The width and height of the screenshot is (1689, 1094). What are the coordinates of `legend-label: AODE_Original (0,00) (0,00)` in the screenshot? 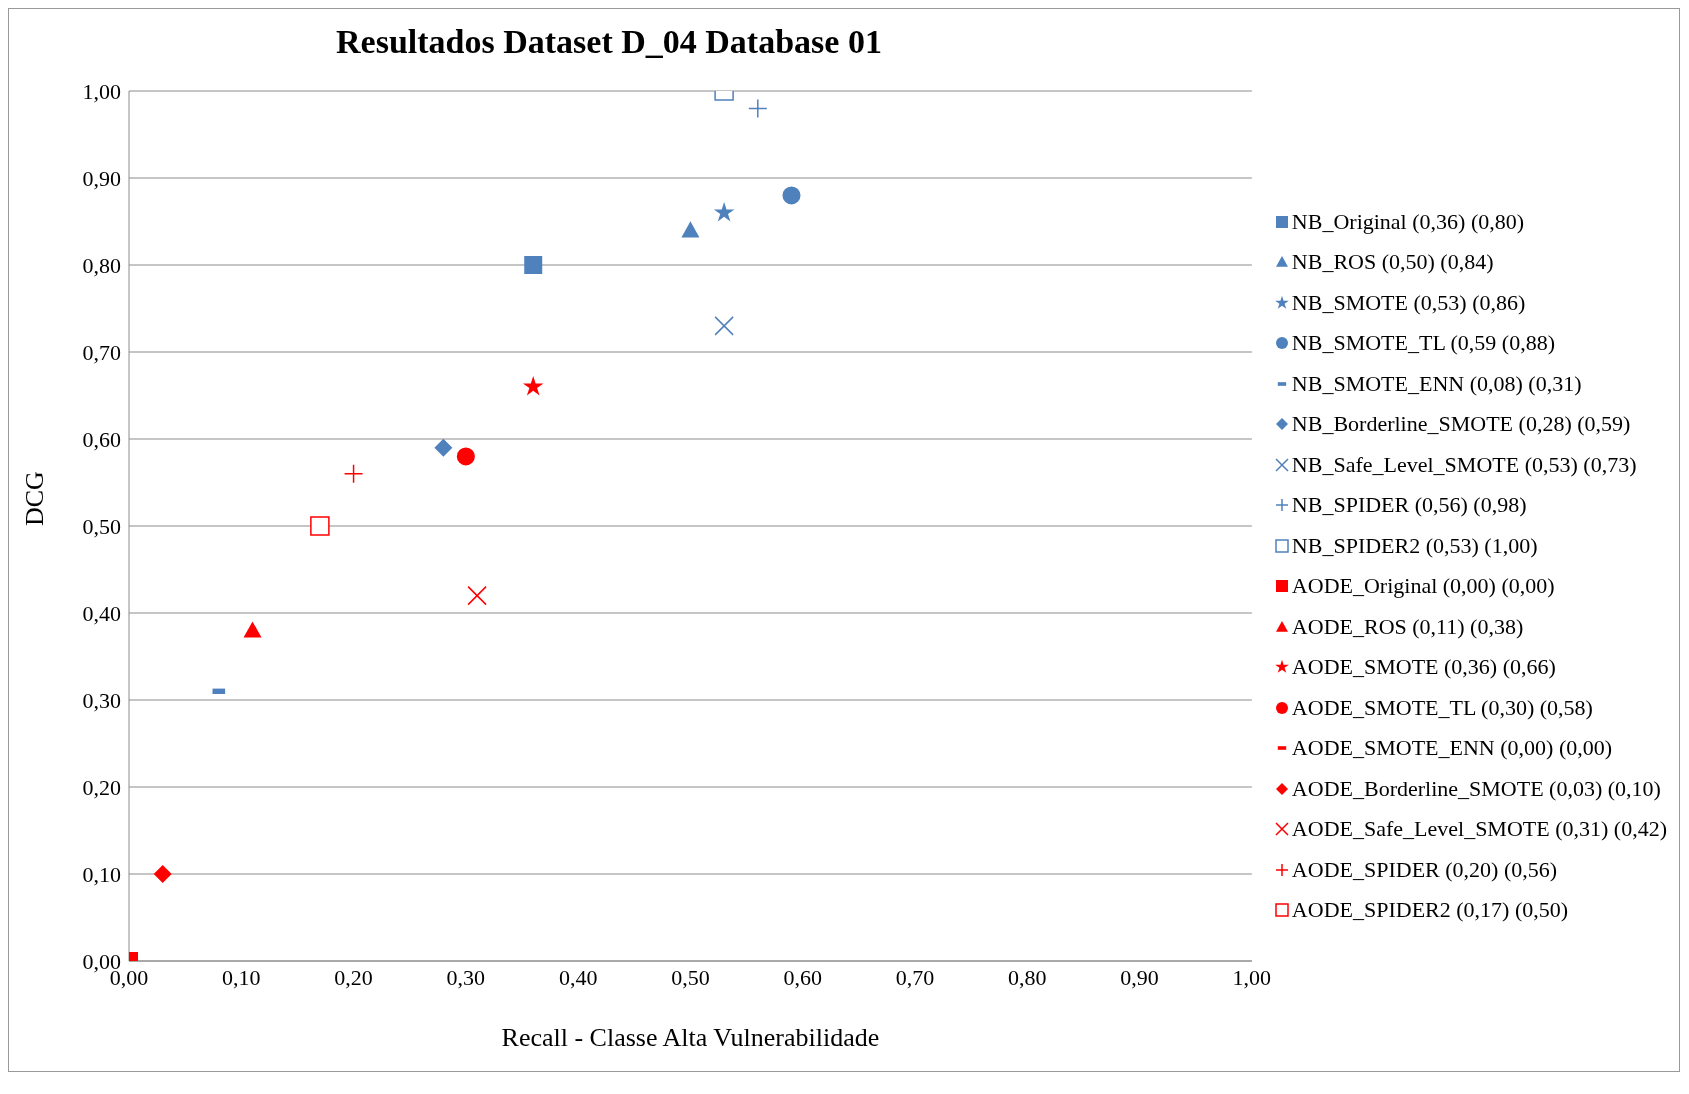 It's located at (1423, 586).